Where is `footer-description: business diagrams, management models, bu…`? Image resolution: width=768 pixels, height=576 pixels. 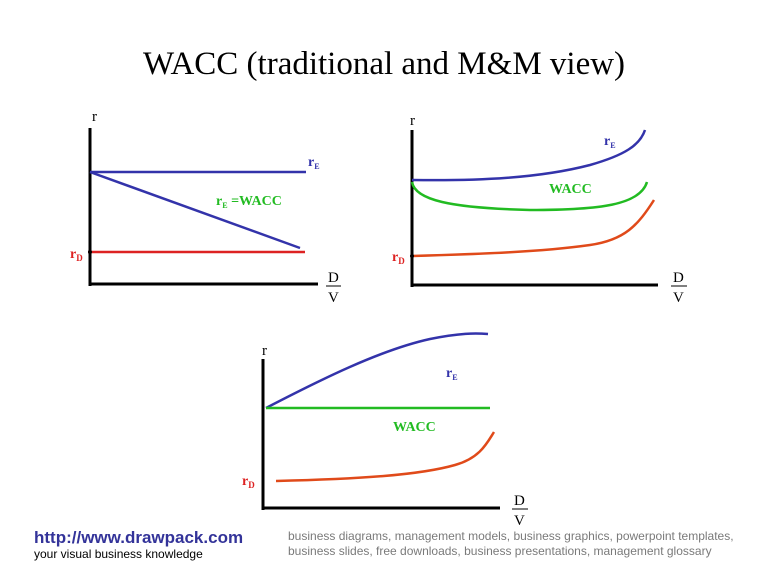 footer-description: business diagrams, management models, bu… is located at coordinates (511, 543).